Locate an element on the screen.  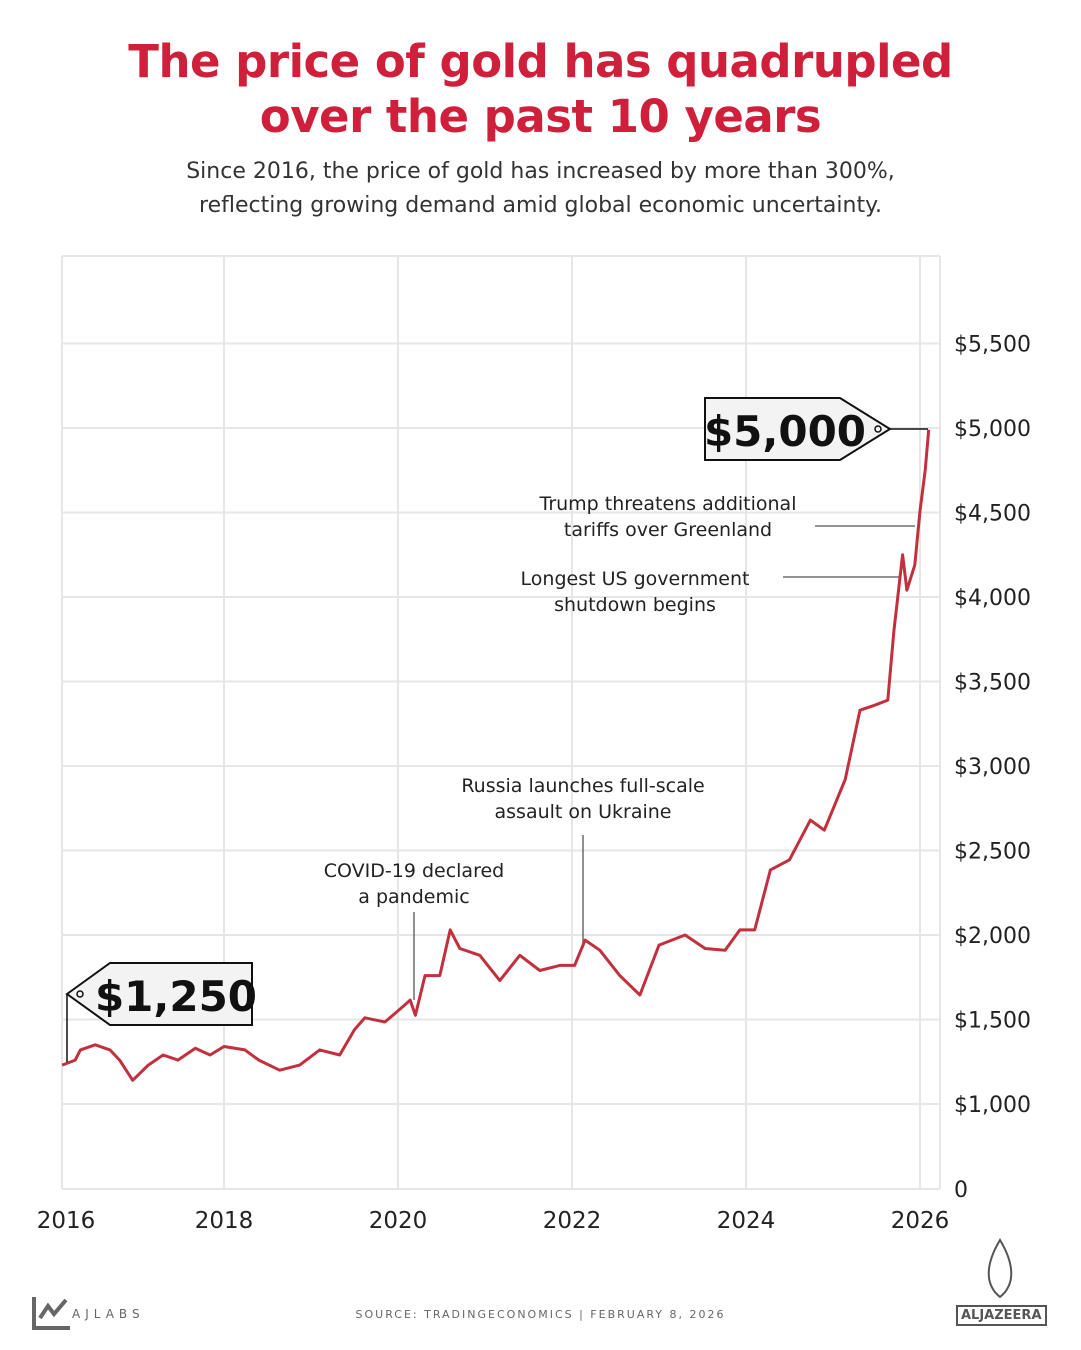
x-tick-label: 2020 is located at coordinates (398, 1221).